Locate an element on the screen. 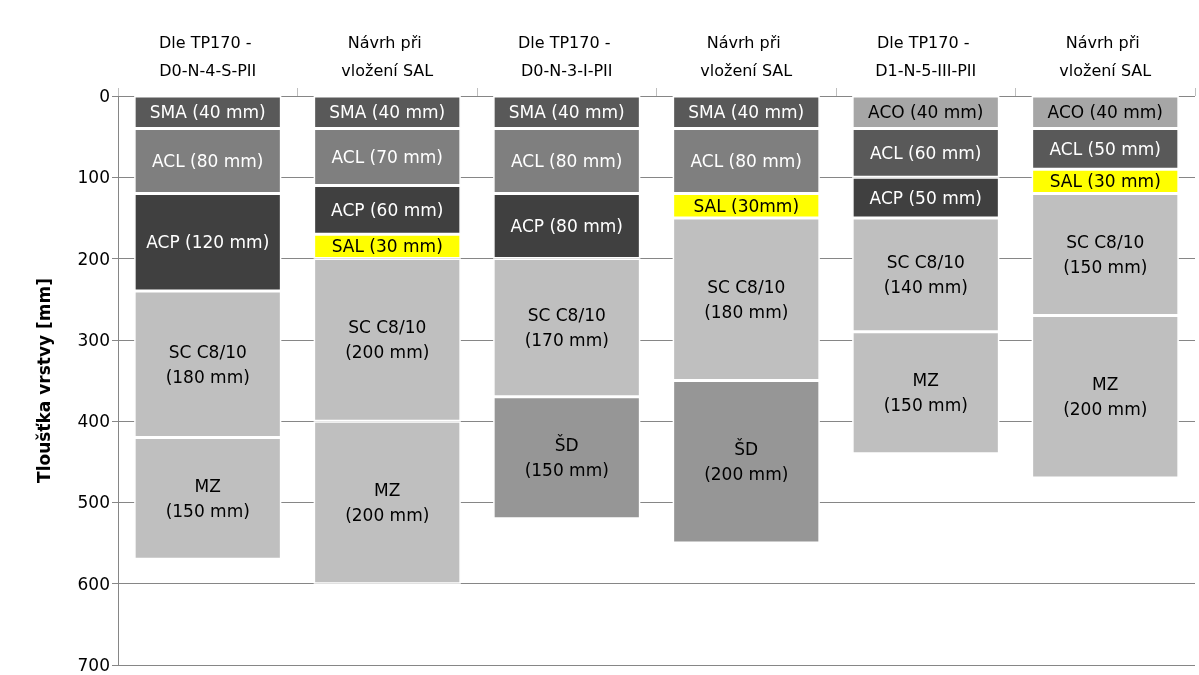  data-label: ŠD (150 mm) is located at coordinates (566, 457).